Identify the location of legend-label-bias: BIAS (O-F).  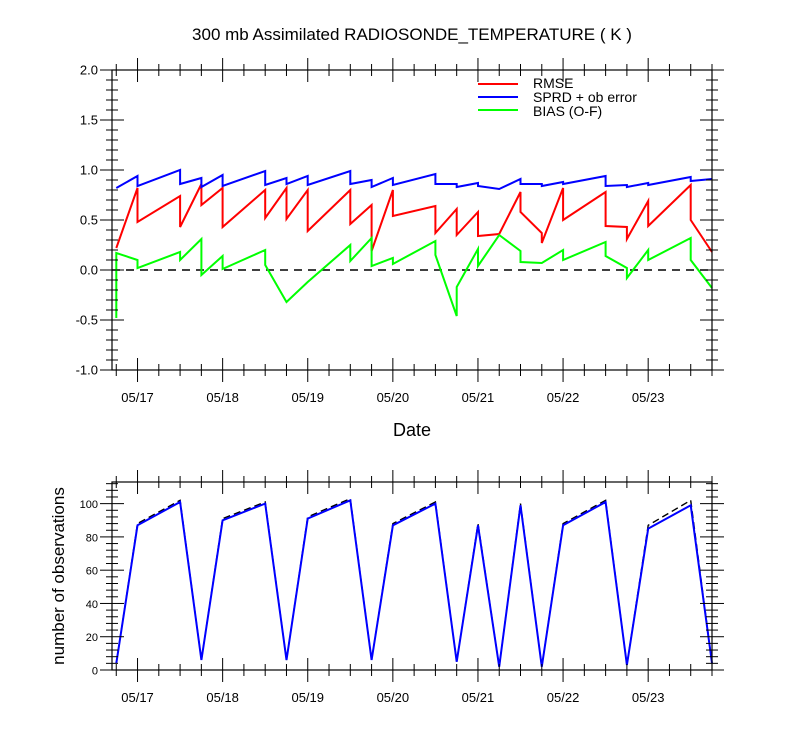
(567, 111).